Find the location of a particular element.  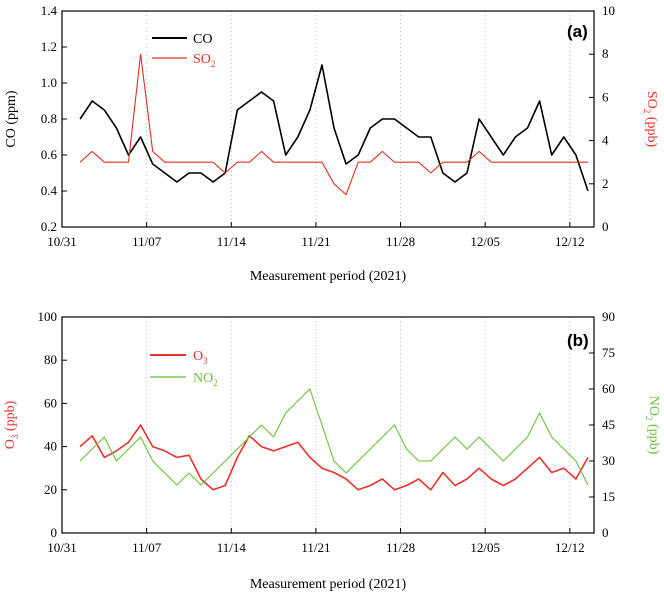

y-left-tick-label: 0.8 is located at coordinates (49, 118).